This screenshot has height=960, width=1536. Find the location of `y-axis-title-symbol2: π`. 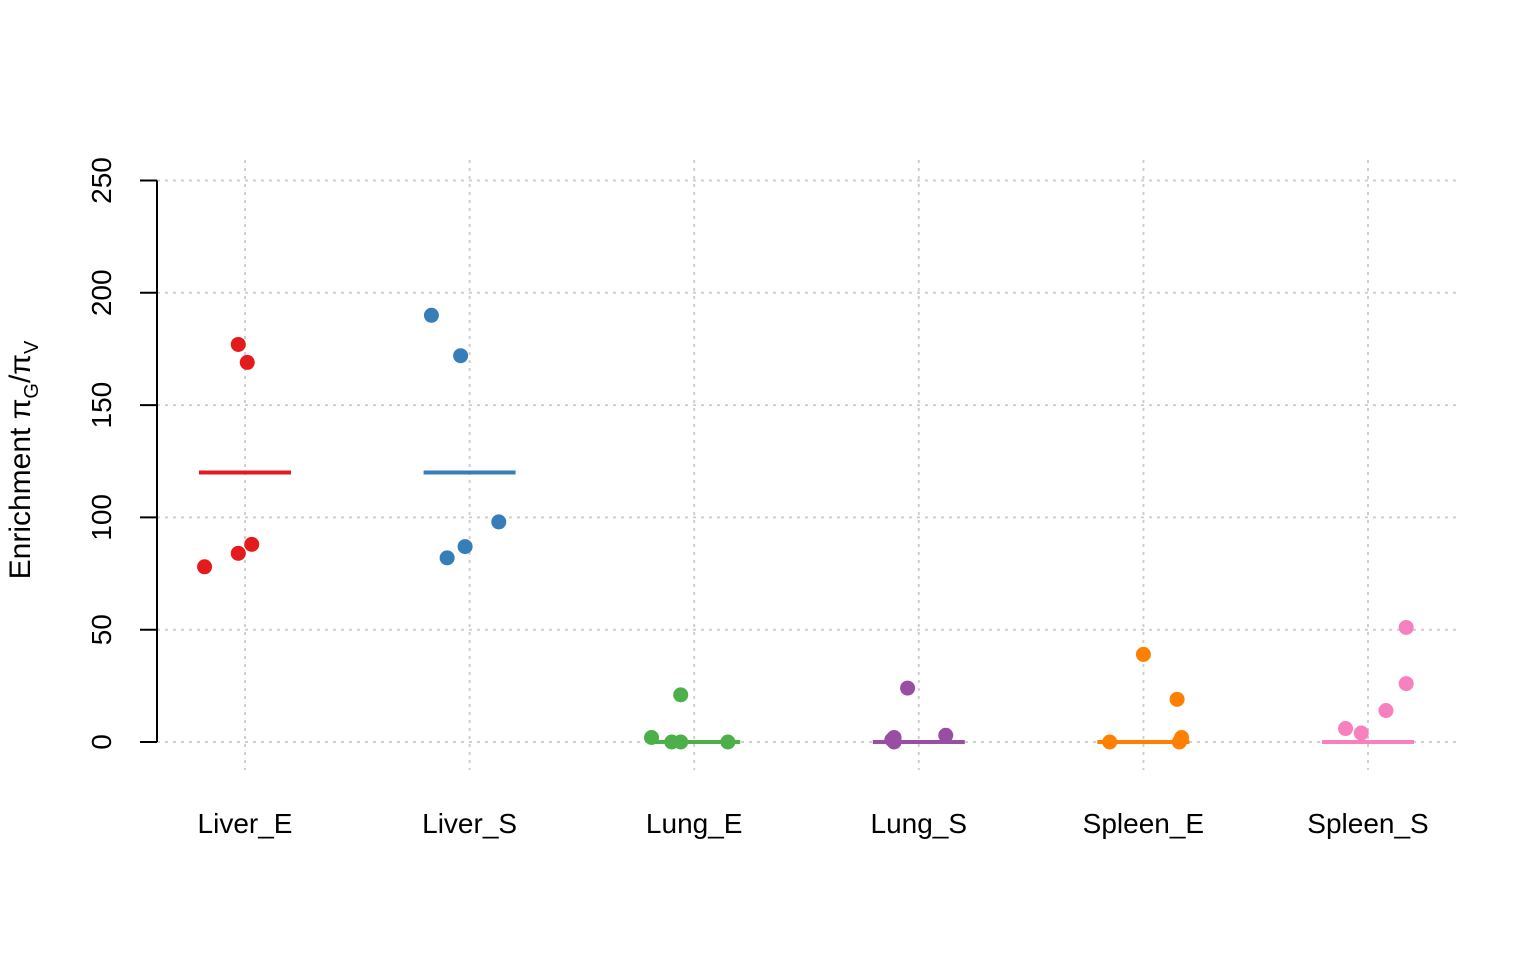

y-axis-title-symbol2: π is located at coordinates (20, 364).